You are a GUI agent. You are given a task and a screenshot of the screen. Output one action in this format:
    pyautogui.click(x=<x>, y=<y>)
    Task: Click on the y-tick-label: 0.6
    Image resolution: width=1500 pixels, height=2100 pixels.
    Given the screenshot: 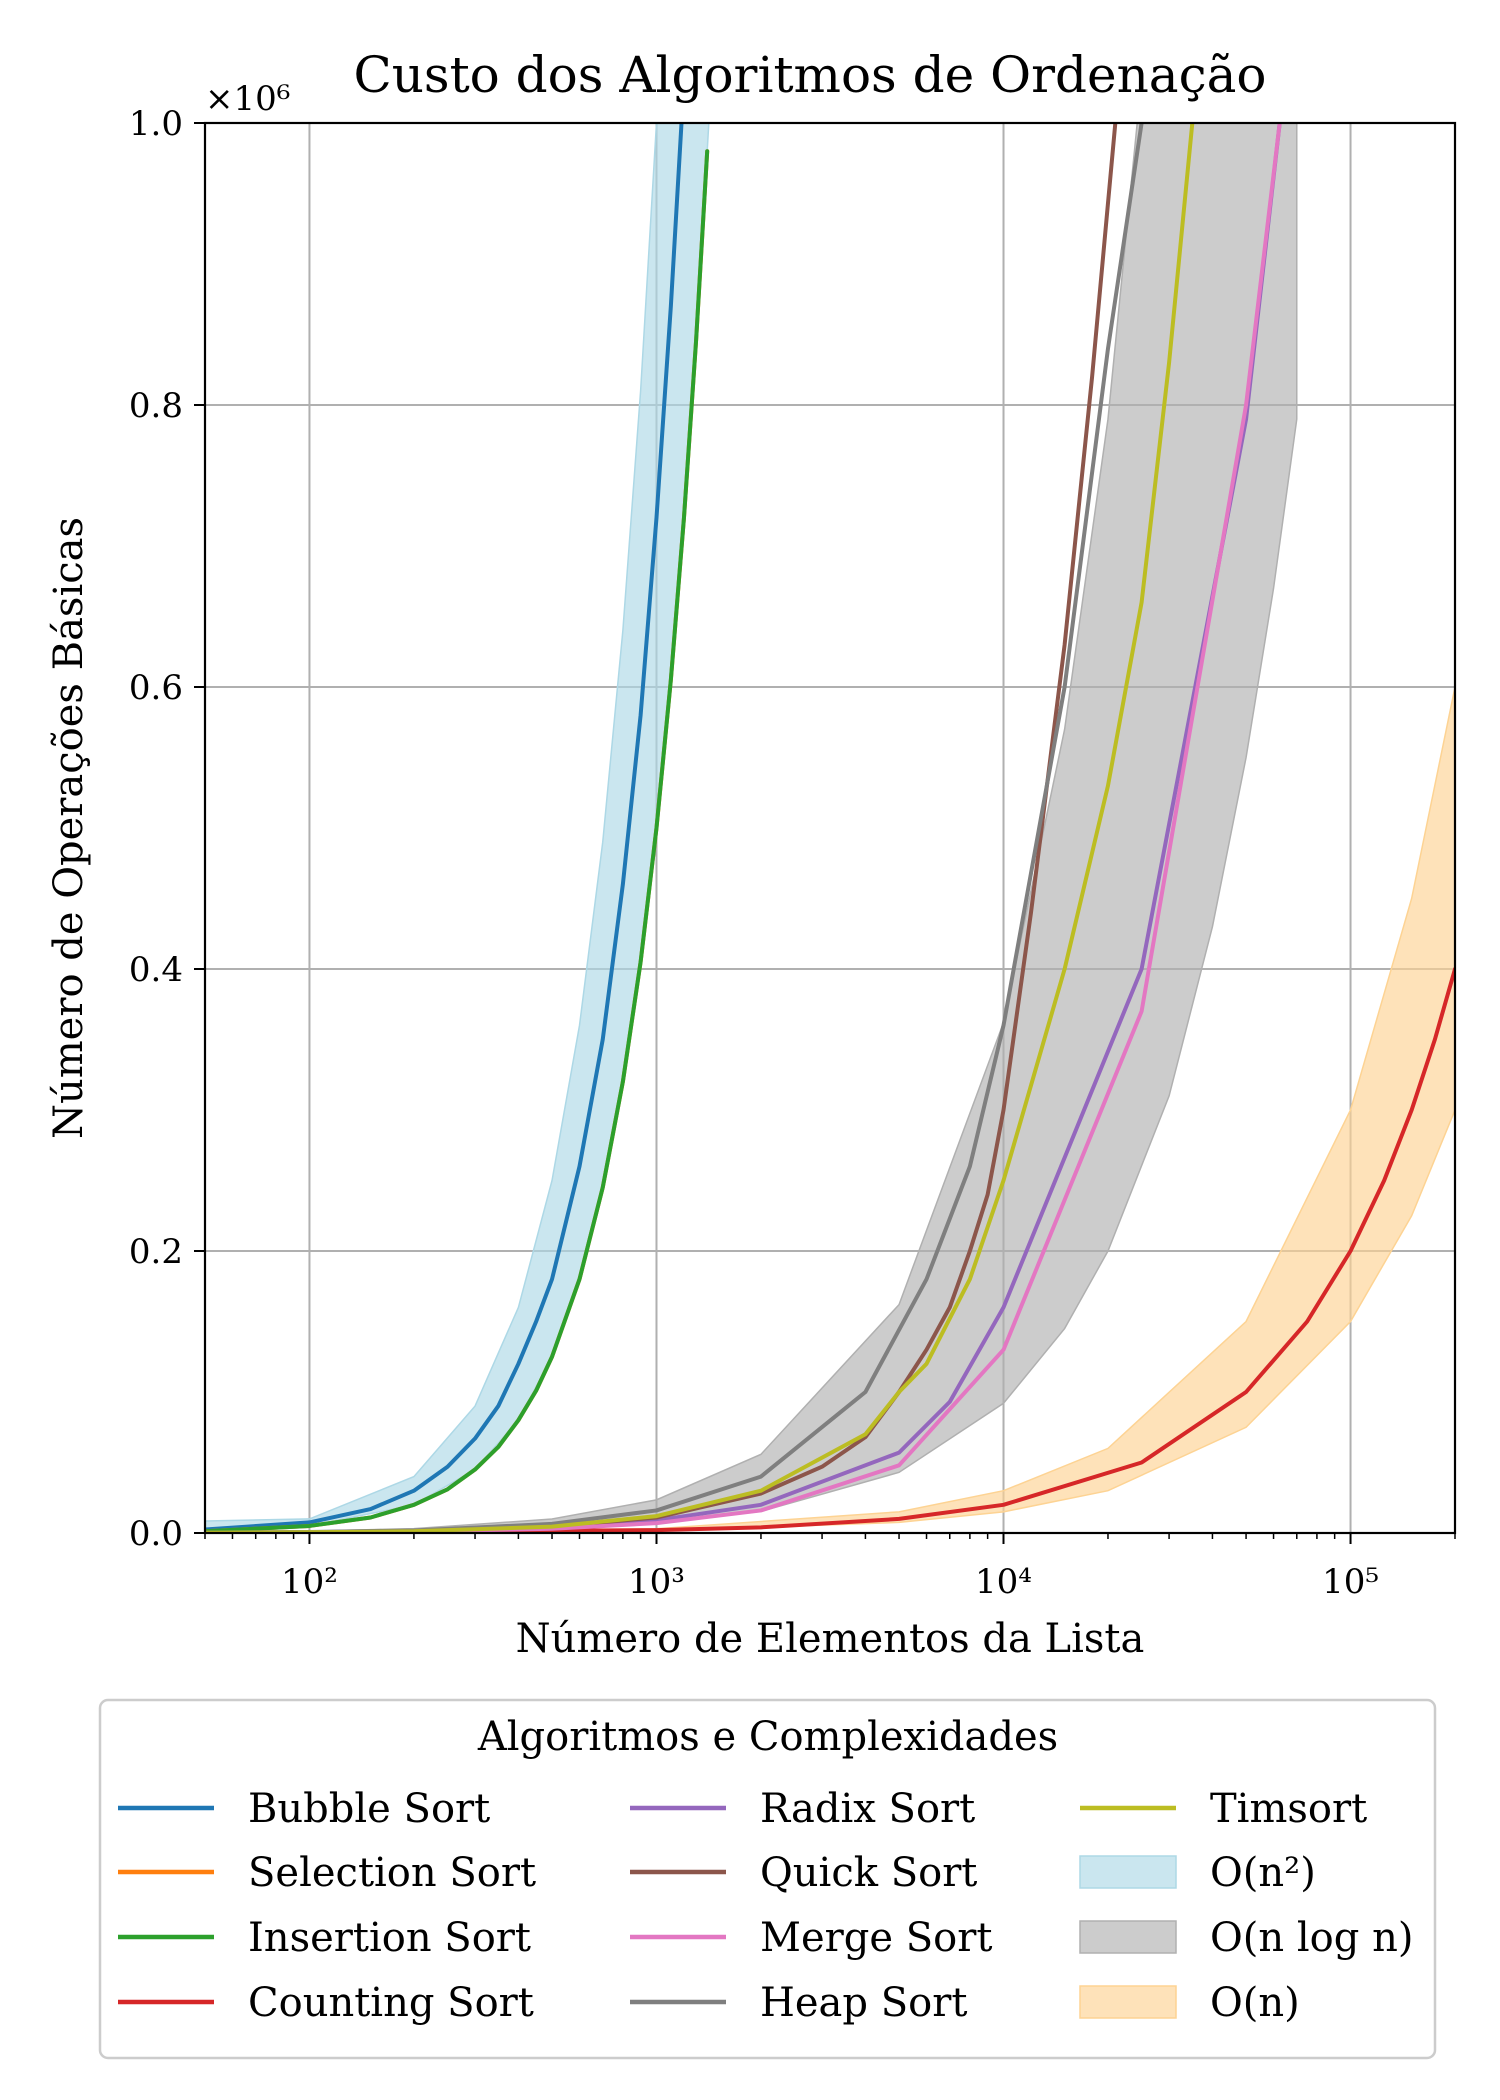 What is the action you would take?
    pyautogui.click(x=156, y=688)
    